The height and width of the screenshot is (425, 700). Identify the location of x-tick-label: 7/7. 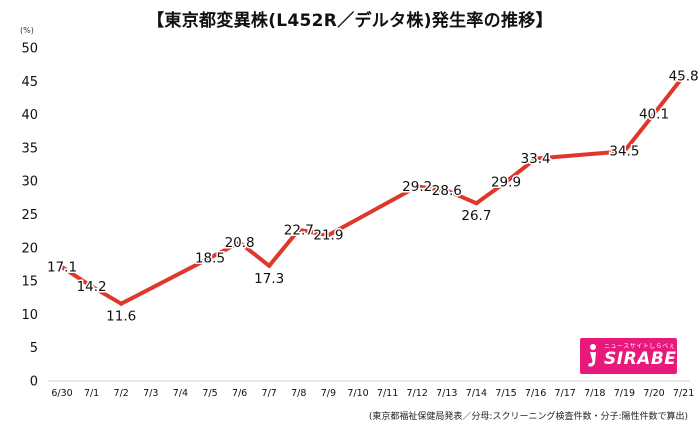
(269, 393).